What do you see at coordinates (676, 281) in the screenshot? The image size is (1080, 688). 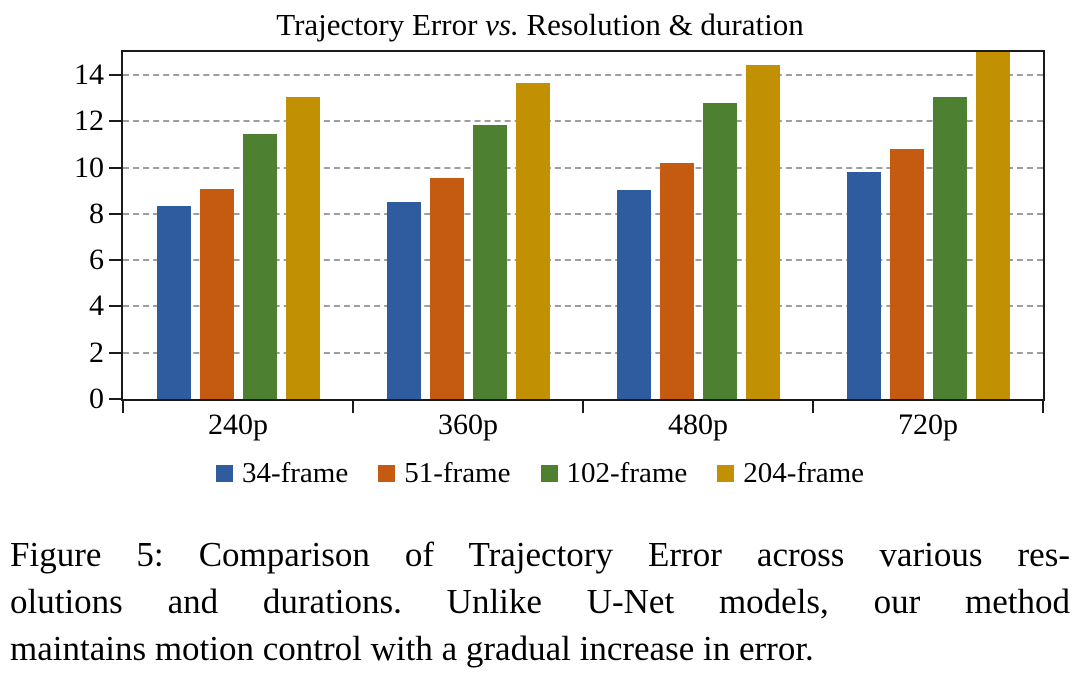 I see `bar-51-frame-480p` at bounding box center [676, 281].